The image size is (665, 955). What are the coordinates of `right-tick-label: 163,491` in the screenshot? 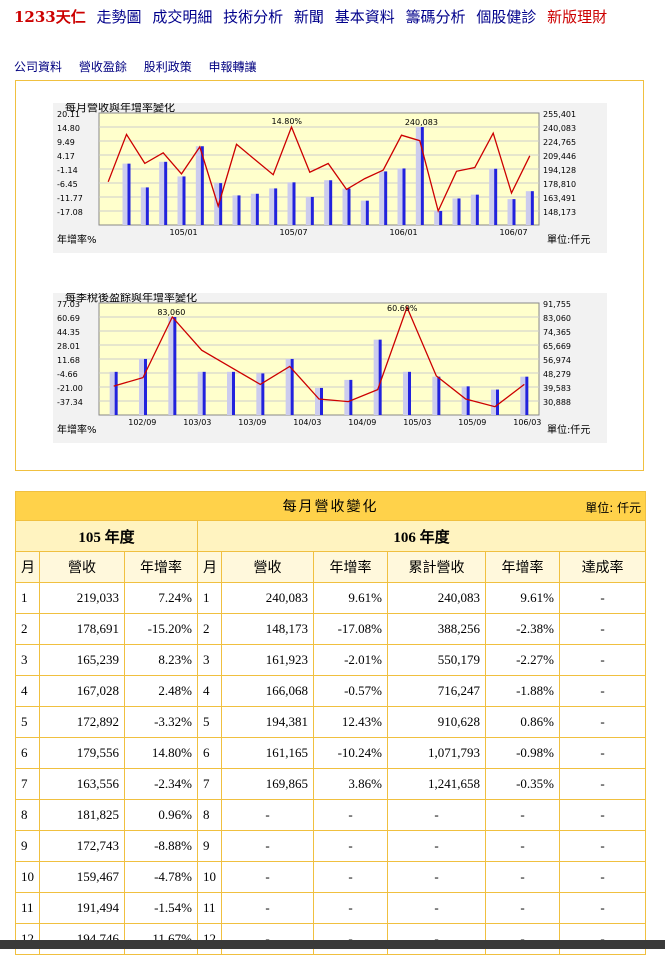 It's located at (559, 198).